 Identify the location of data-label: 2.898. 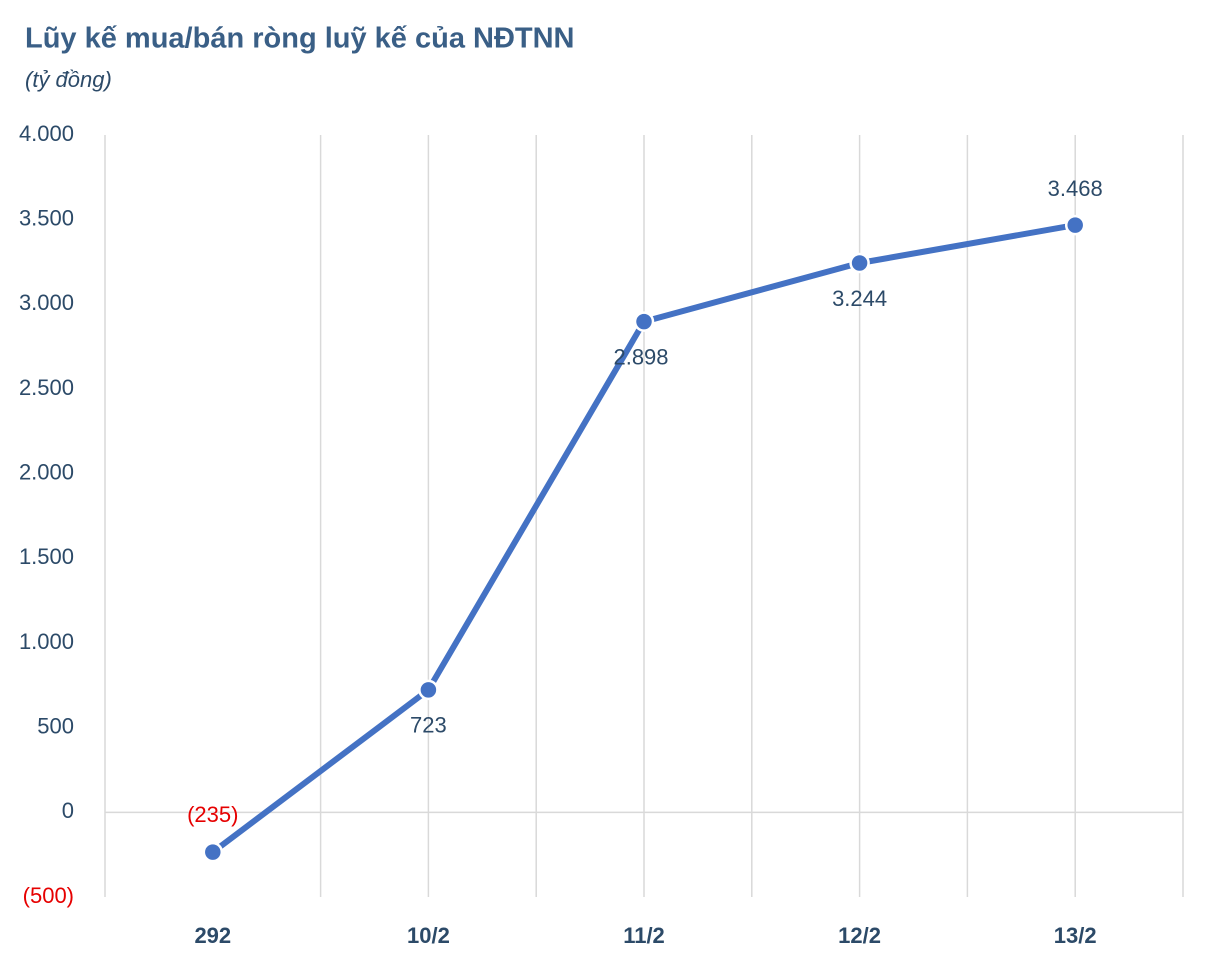
(640, 356).